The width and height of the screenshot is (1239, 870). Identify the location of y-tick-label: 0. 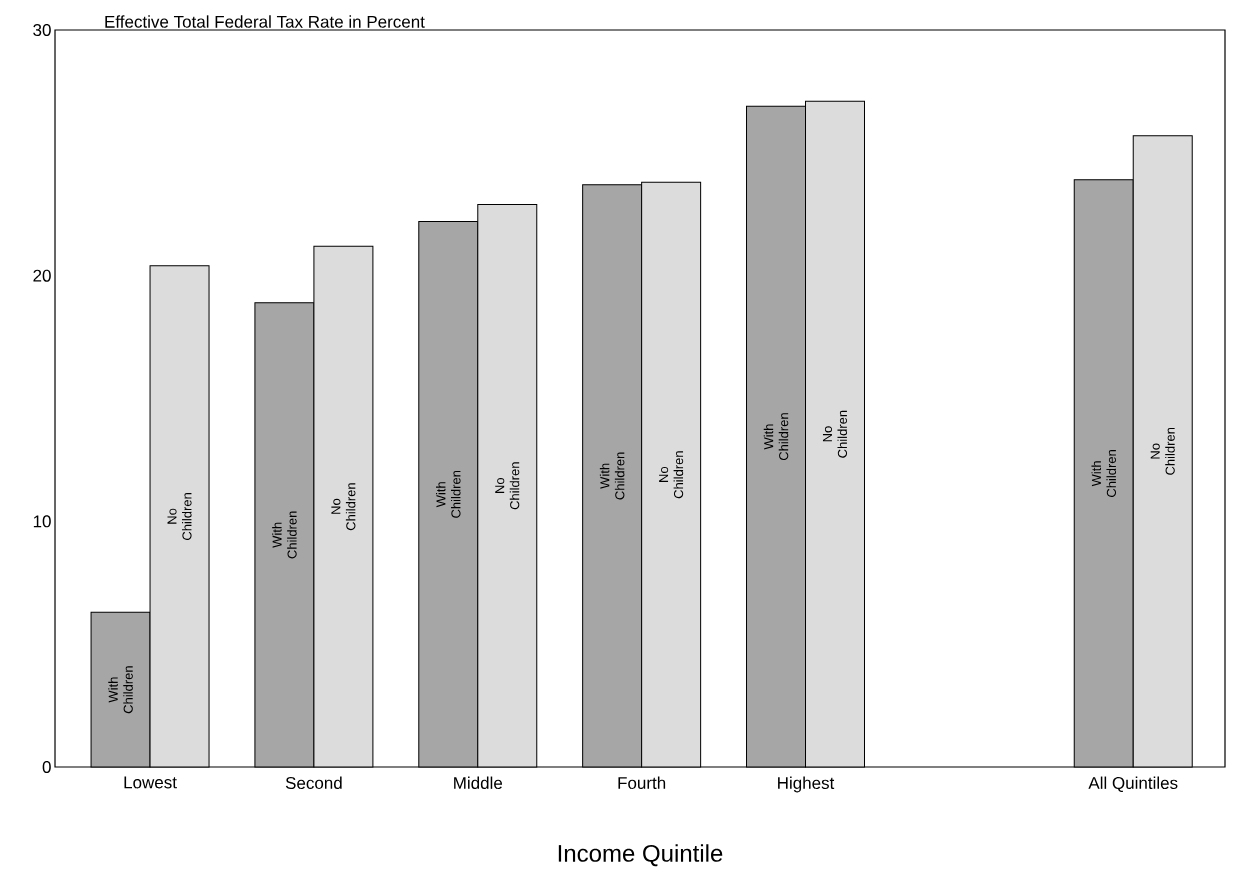
(46, 767).